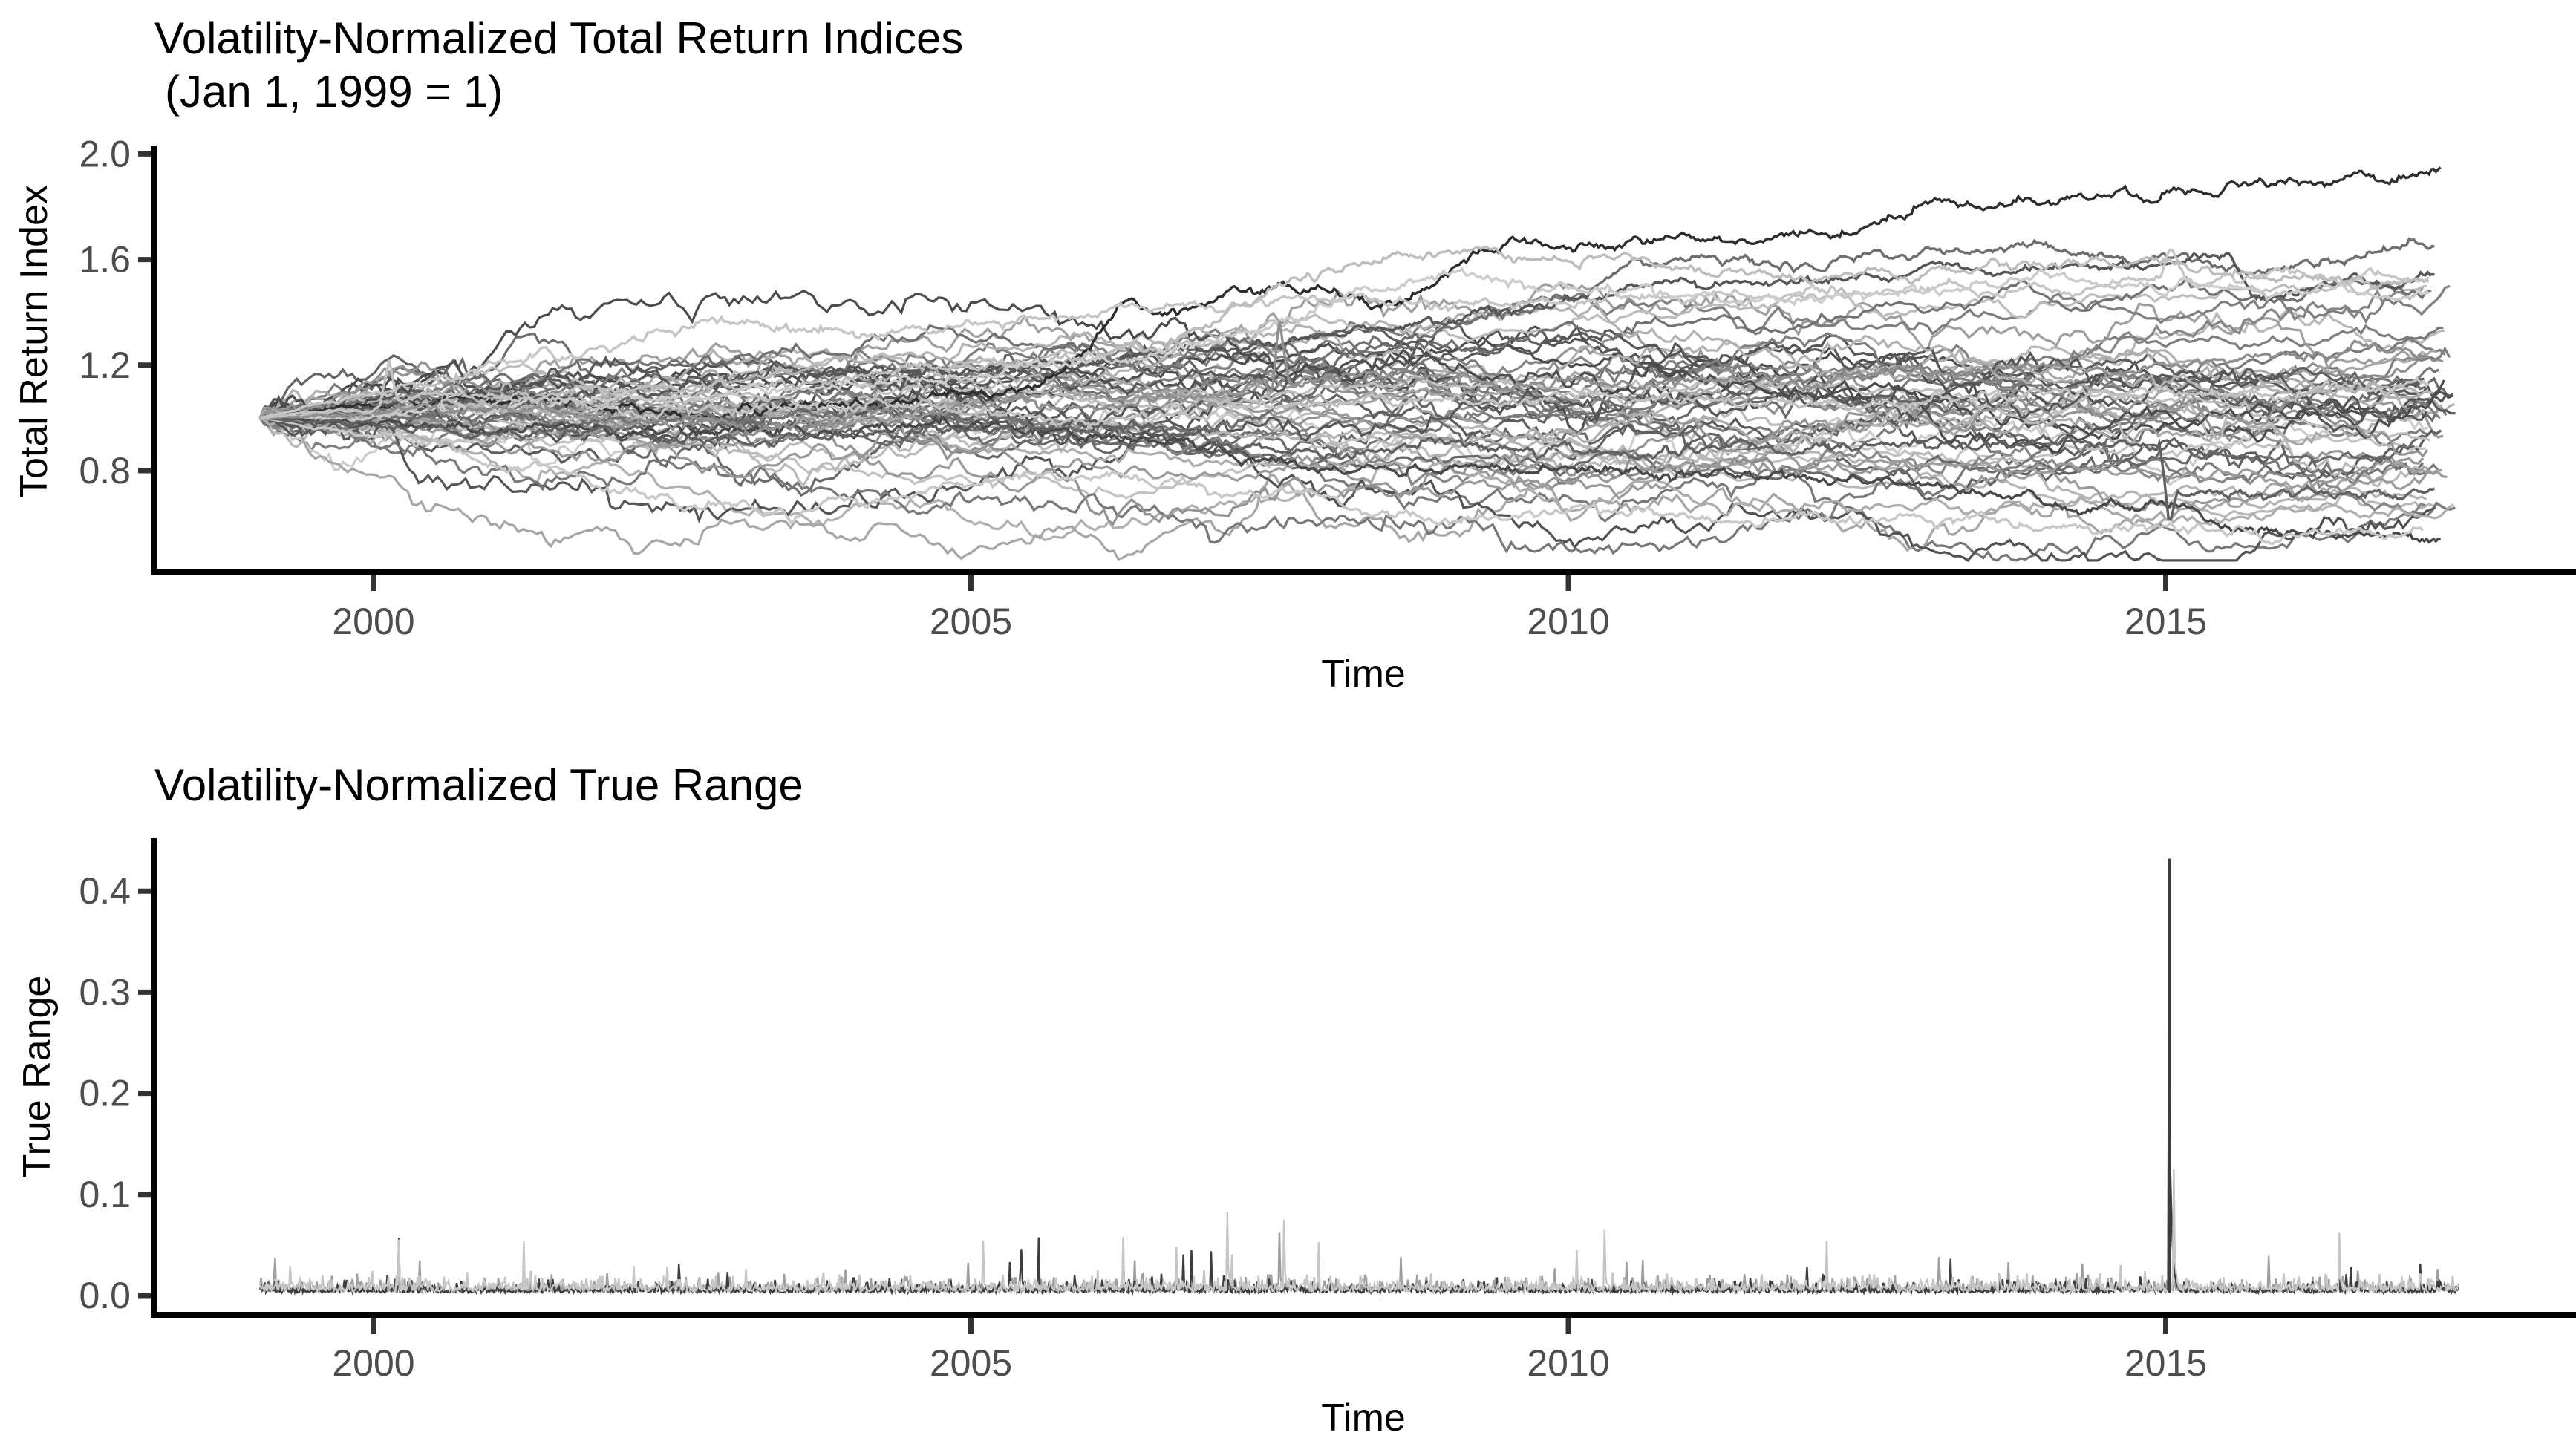 The image size is (2576, 1447). What do you see at coordinates (105, 1194) in the screenshot?
I see `y-tick-label: 0.1` at bounding box center [105, 1194].